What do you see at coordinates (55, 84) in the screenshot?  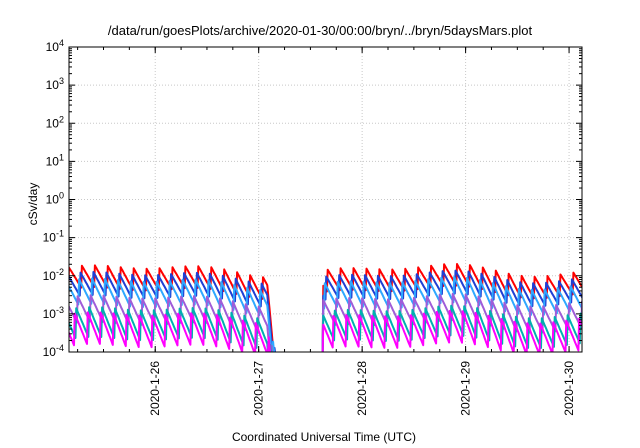 I see `y-tick-label: 10³` at bounding box center [55, 84].